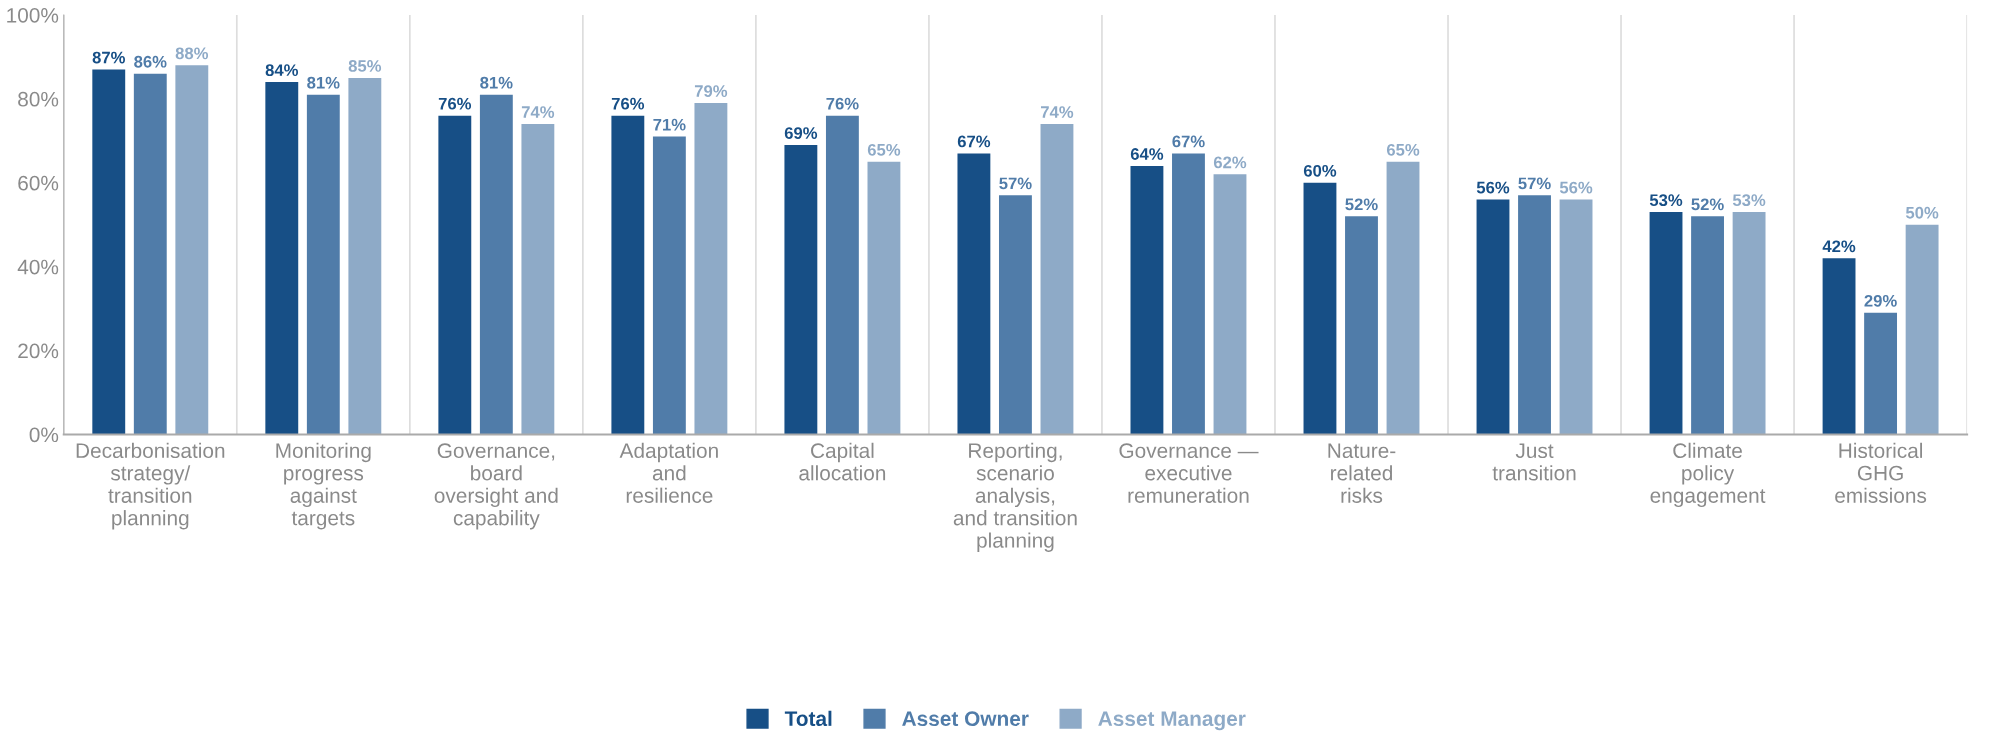 This screenshot has height=749, width=1993. What do you see at coordinates (365, 66) in the screenshot?
I see `data-label: 85%` at bounding box center [365, 66].